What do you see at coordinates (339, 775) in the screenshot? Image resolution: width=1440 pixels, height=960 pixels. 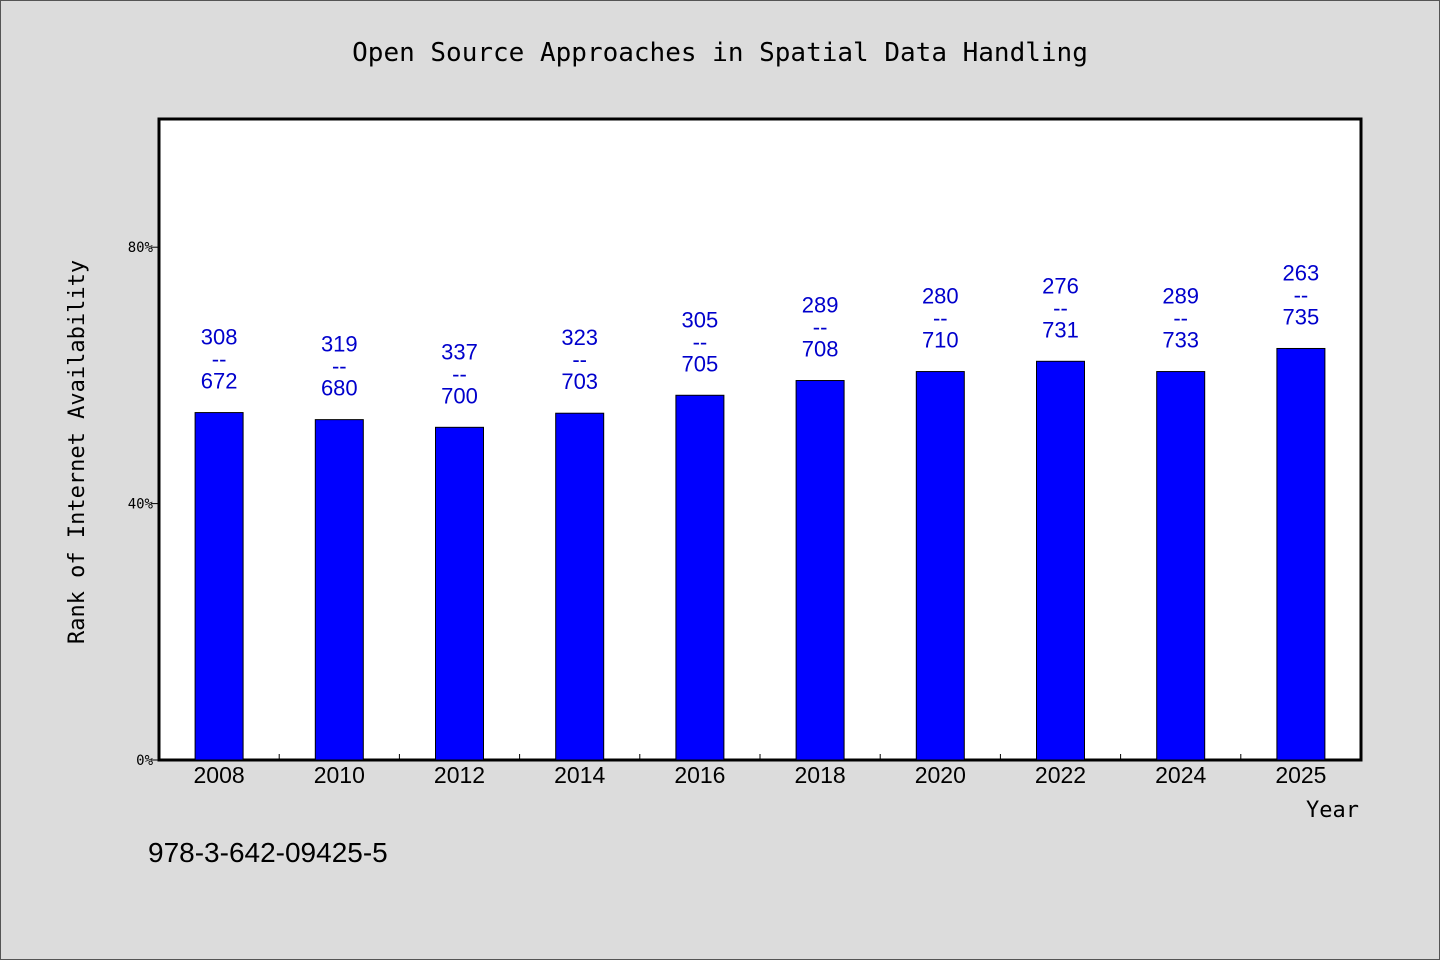 I see `x-tick-label: 2010` at bounding box center [339, 775].